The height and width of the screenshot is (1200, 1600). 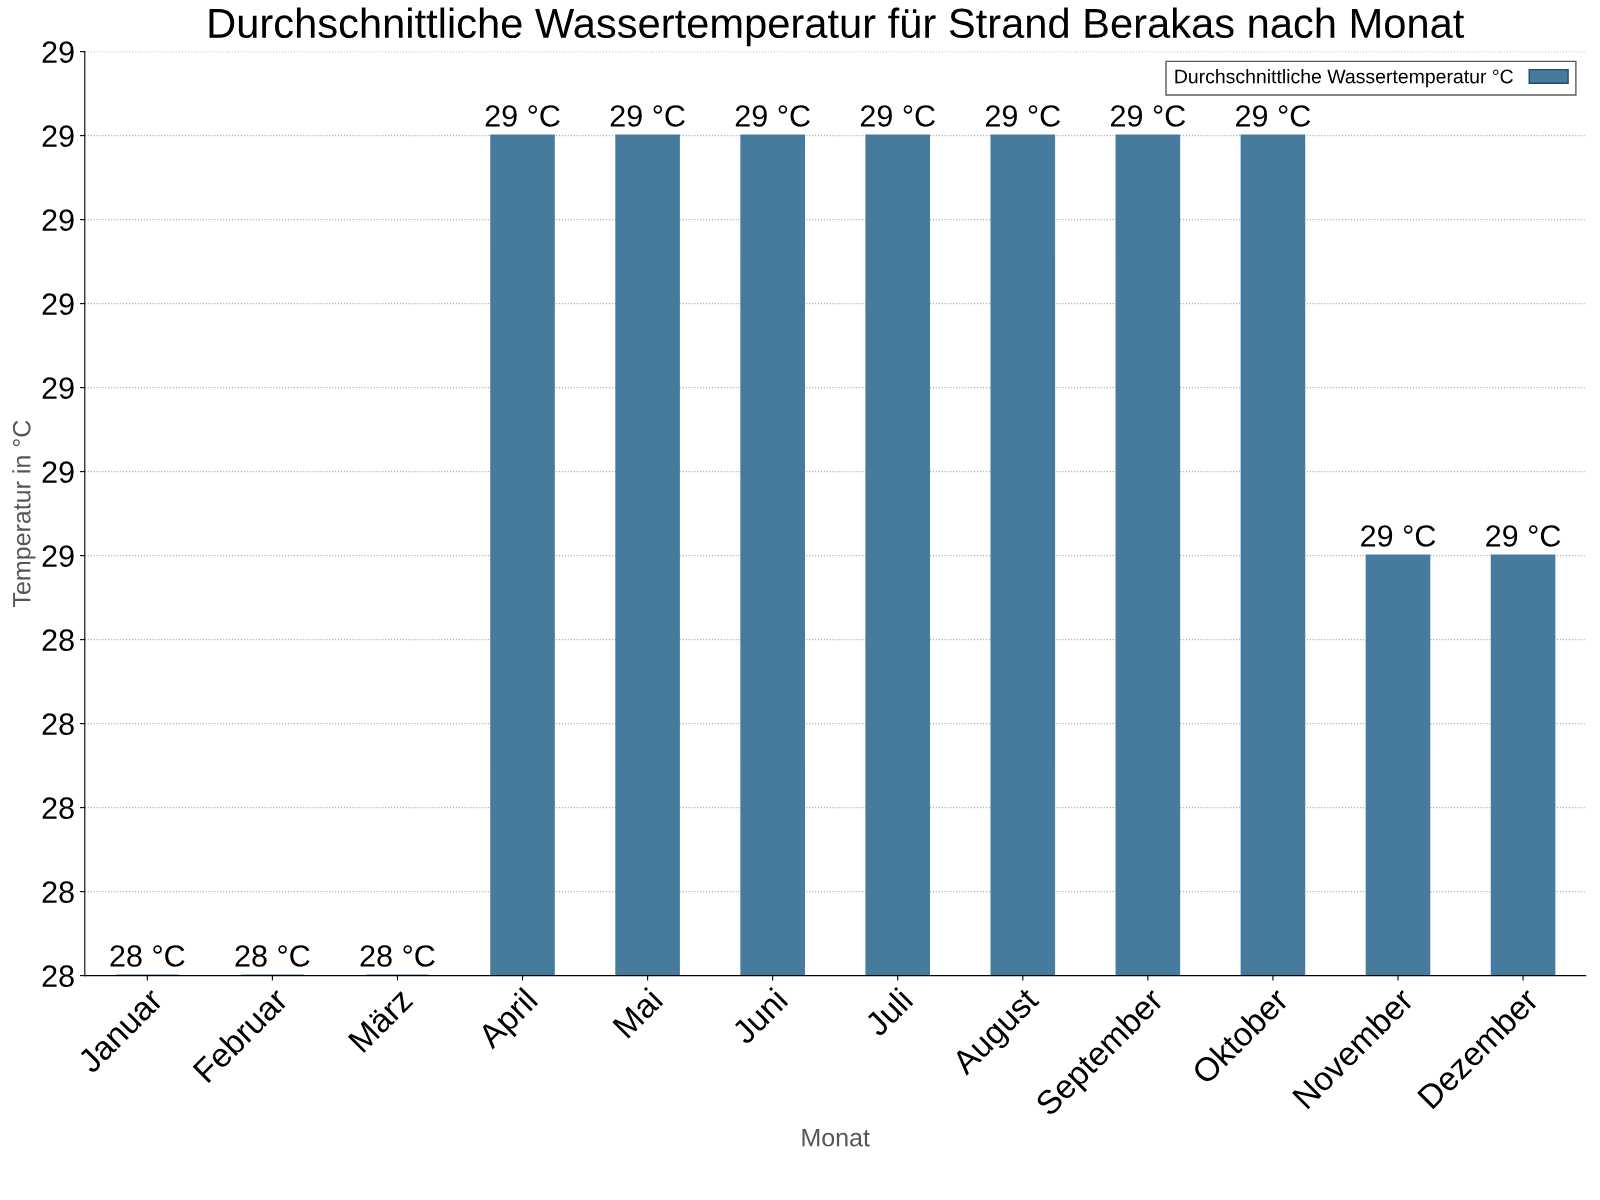 I want to click on x-tick-label: Mai, so click(x=637, y=1012).